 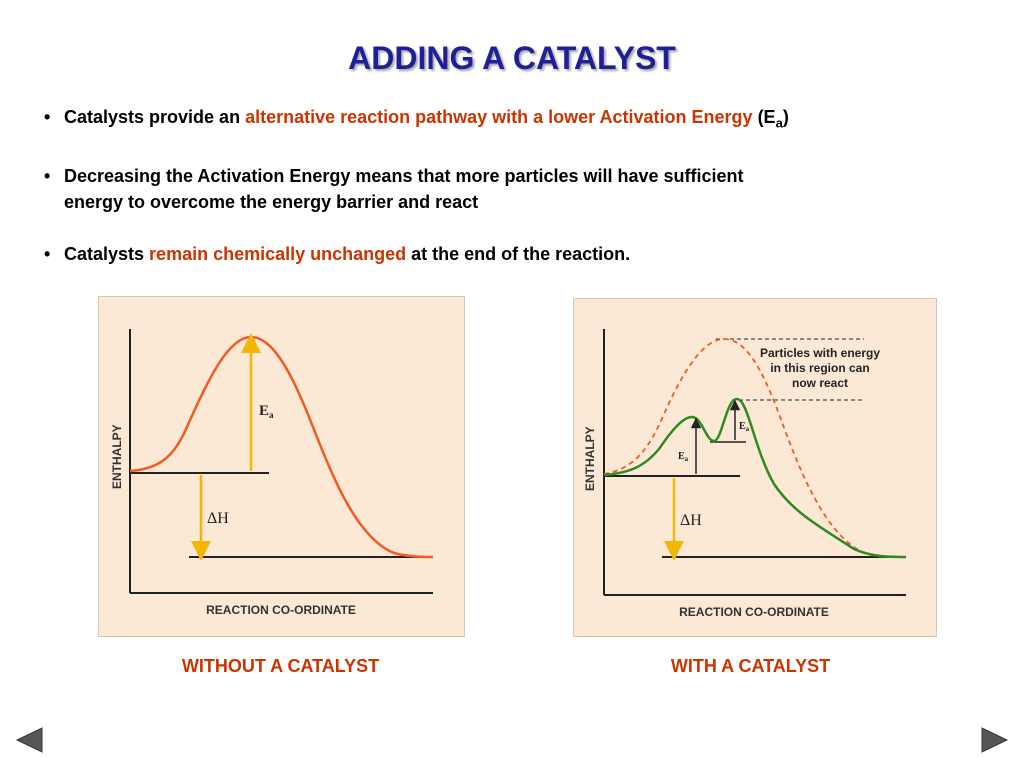 What do you see at coordinates (820, 383) in the screenshot?
I see `note-line-3: now react` at bounding box center [820, 383].